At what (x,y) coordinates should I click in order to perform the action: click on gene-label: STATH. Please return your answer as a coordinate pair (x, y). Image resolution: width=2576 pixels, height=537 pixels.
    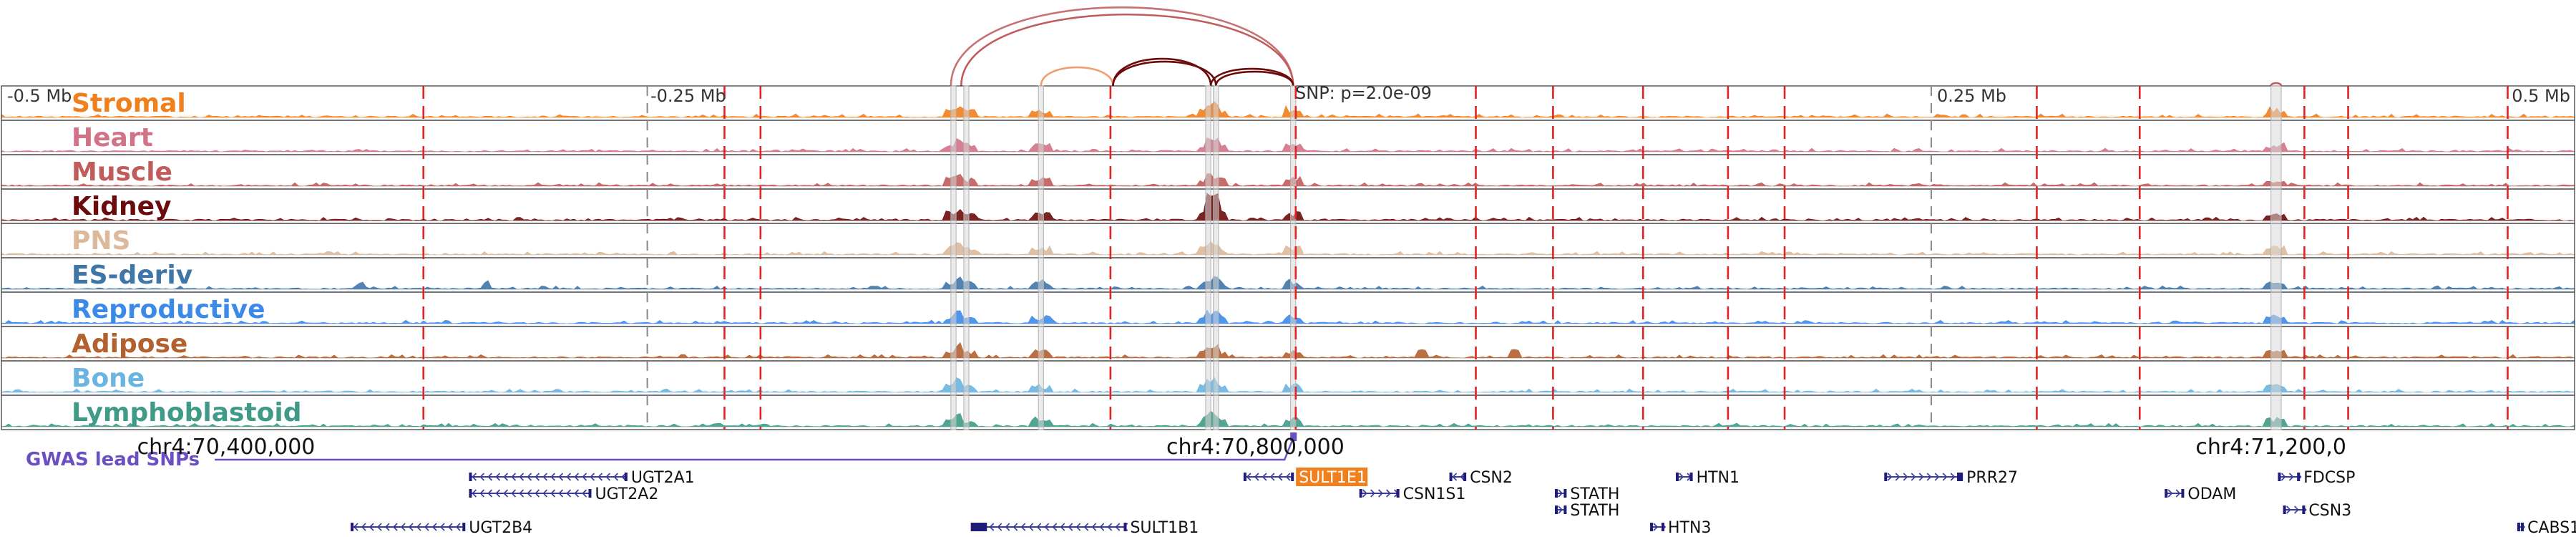
    Looking at the image, I should click on (1594, 511).